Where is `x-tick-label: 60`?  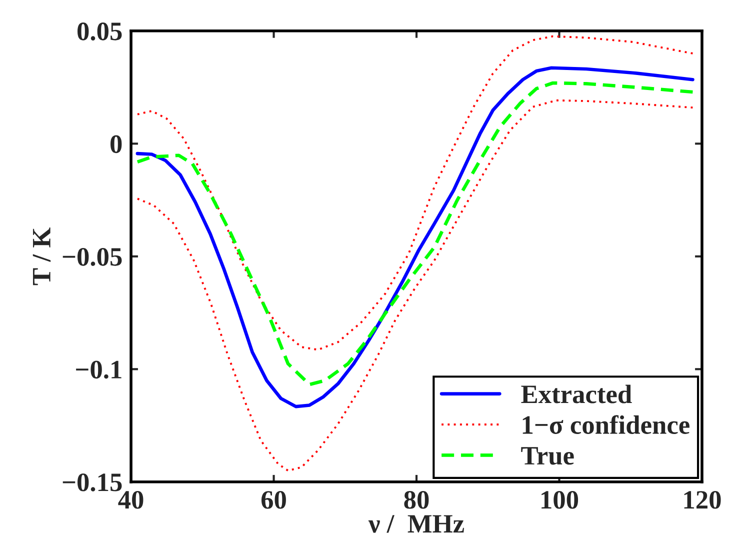
x-tick-label: 60 is located at coordinates (273, 499).